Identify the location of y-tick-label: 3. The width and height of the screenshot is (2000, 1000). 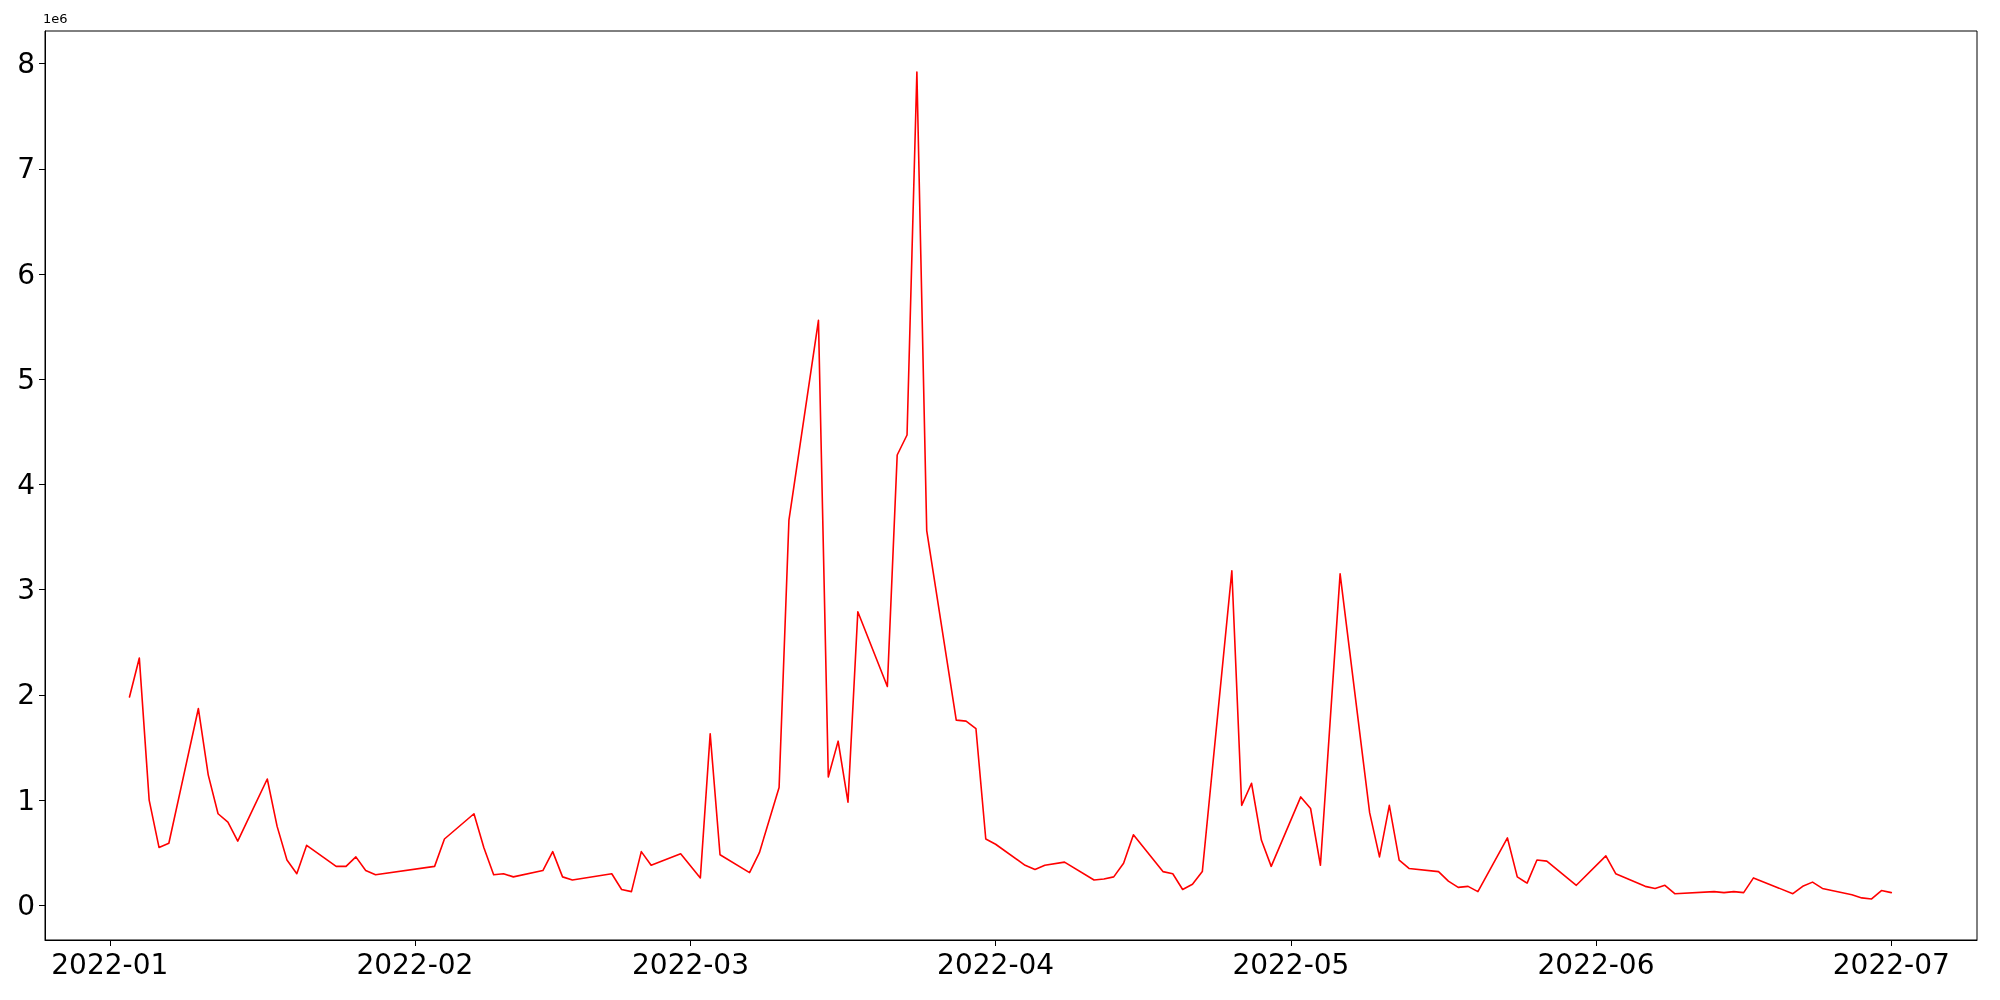
(26, 590).